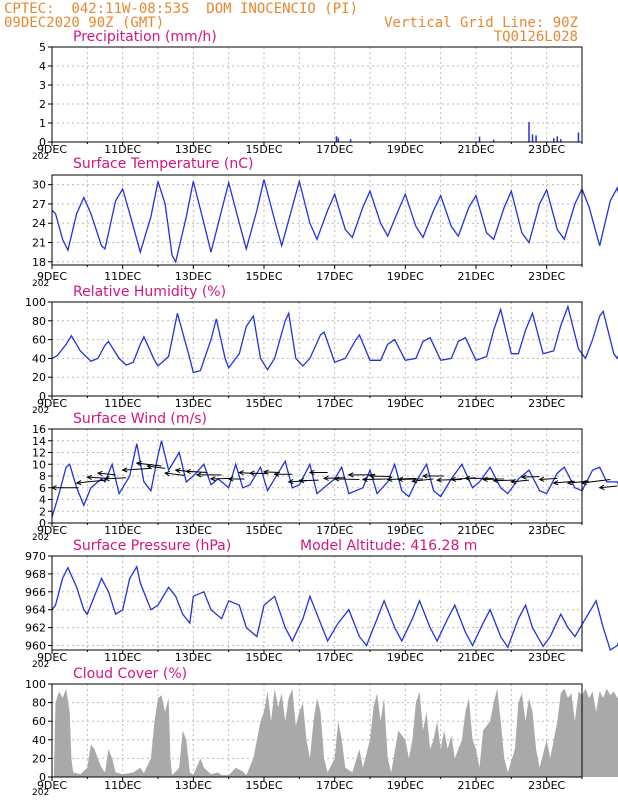 The width and height of the screenshot is (618, 800). What do you see at coordinates (475, 785) in the screenshot?
I see `cloud-cover-xtick-label: 21DEC` at bounding box center [475, 785].